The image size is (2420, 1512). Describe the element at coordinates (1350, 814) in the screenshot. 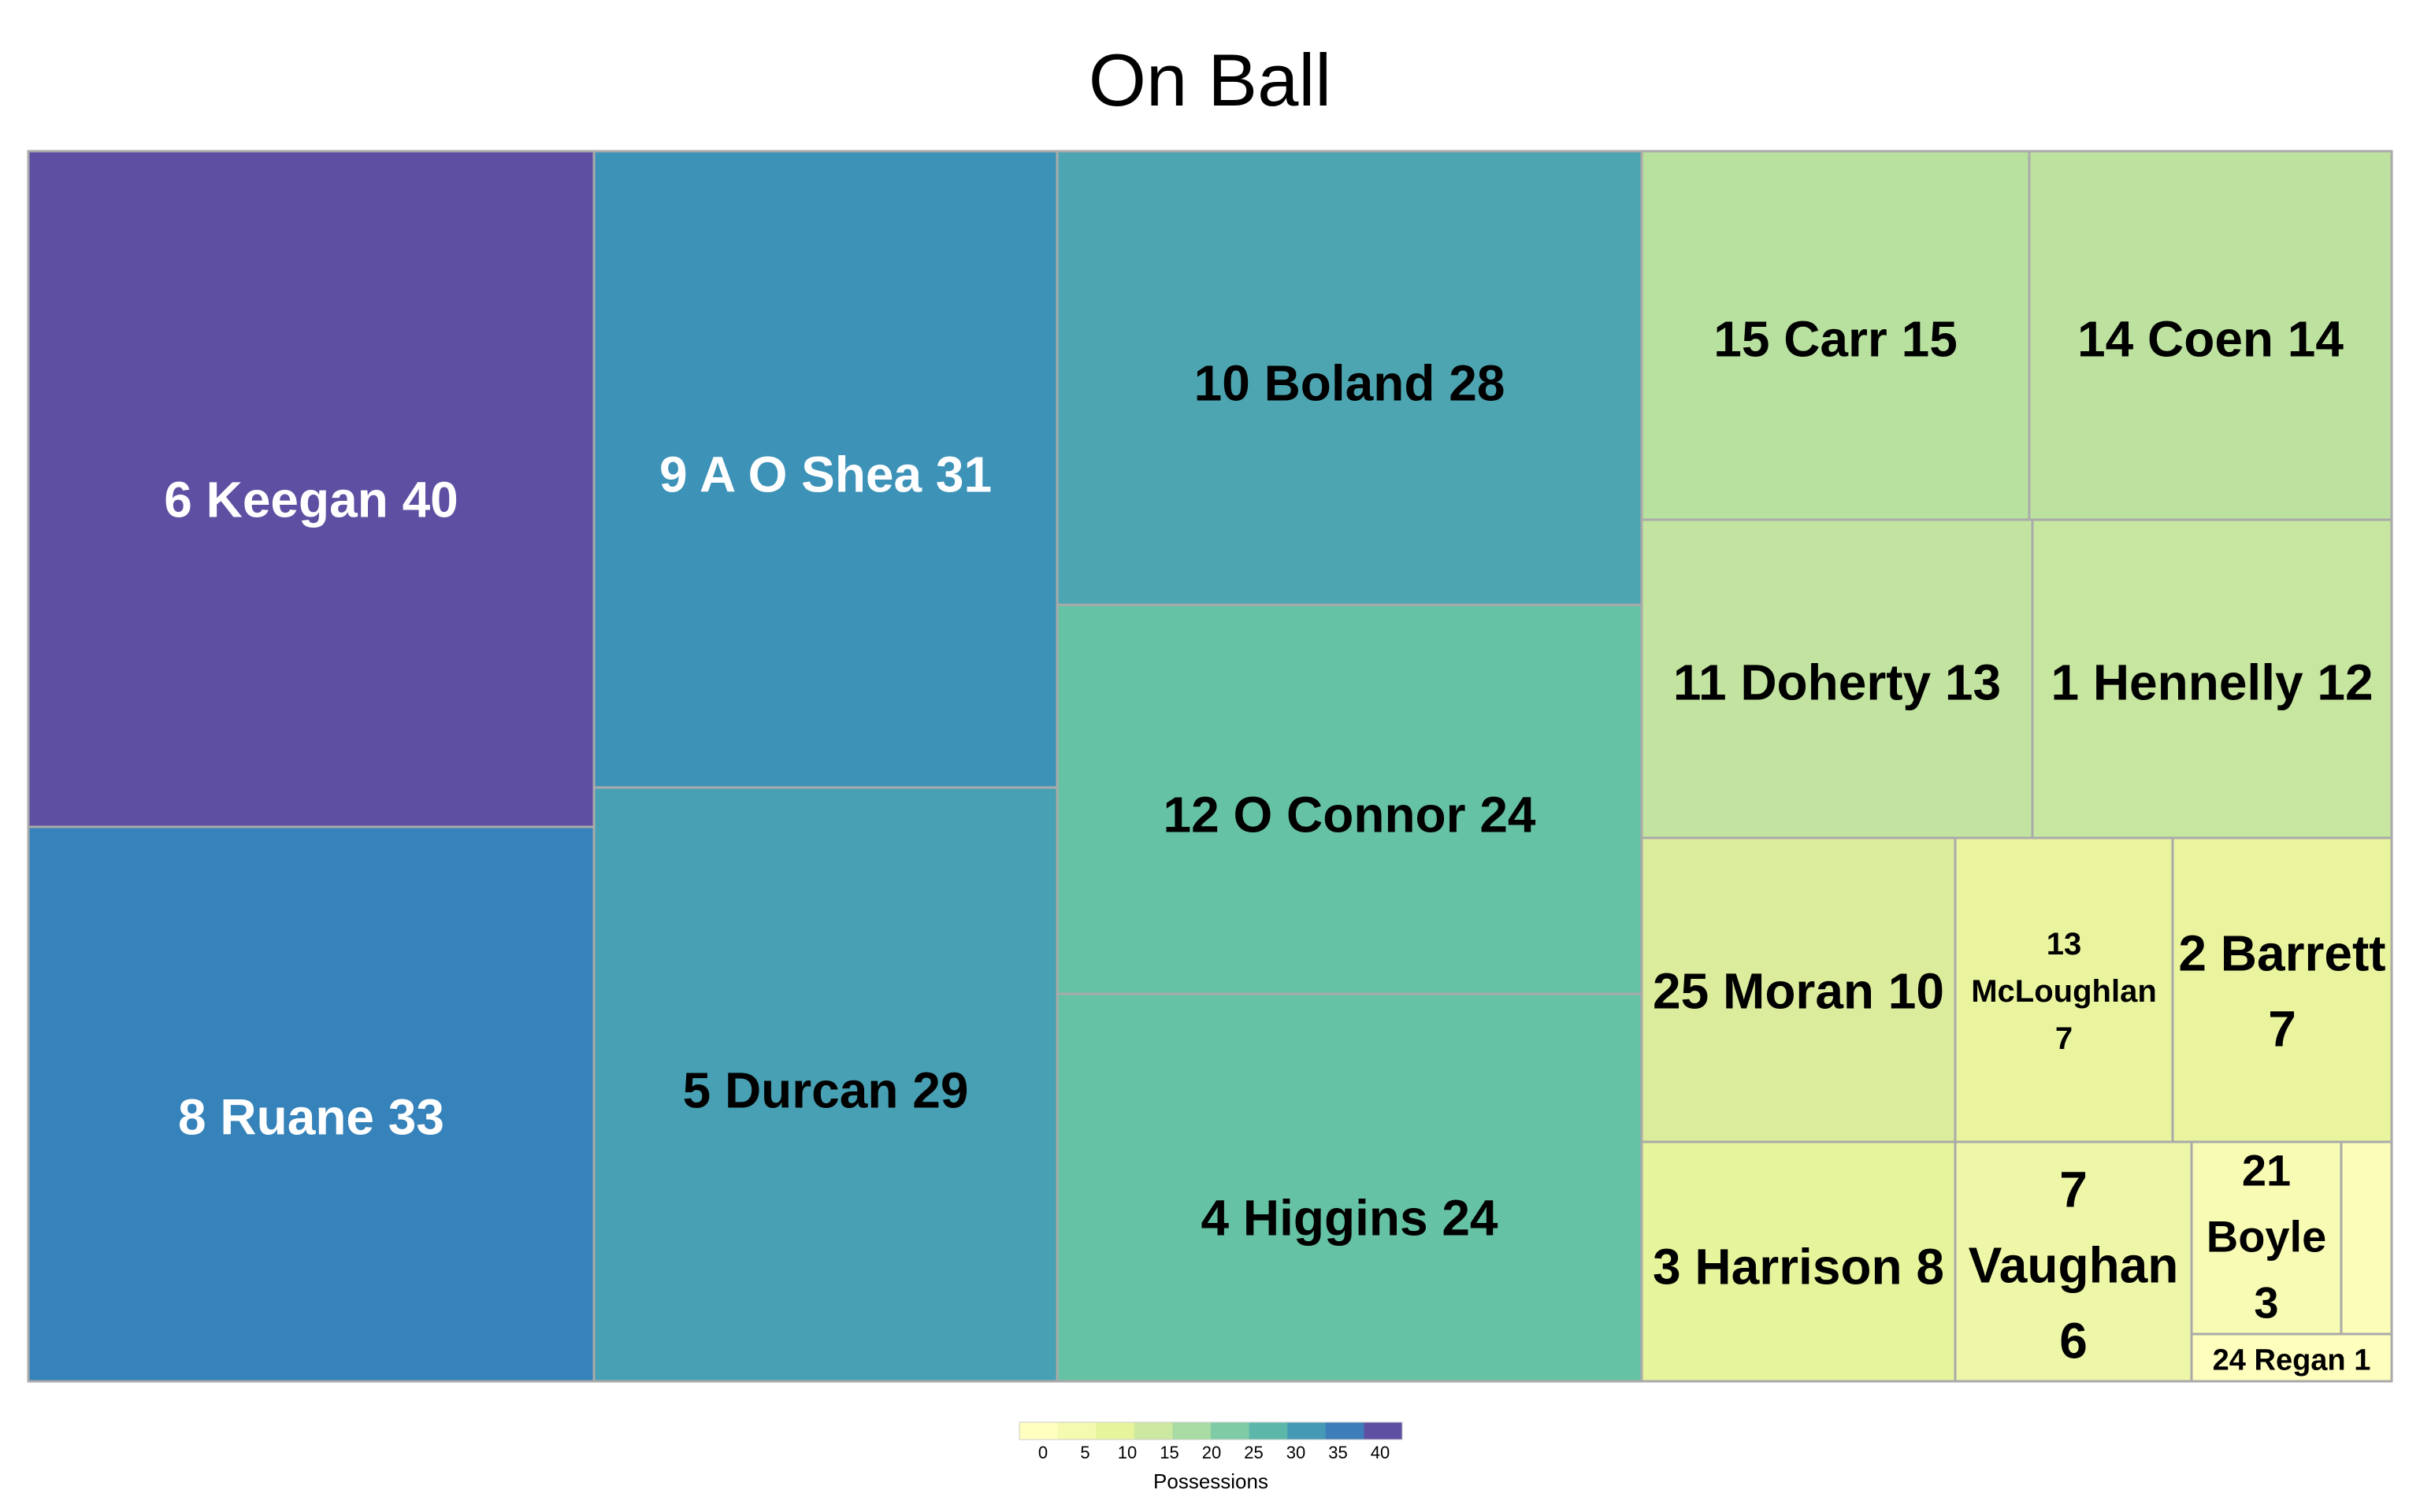

I see `treemap-cell-label: 12 O Connor 24` at that location.